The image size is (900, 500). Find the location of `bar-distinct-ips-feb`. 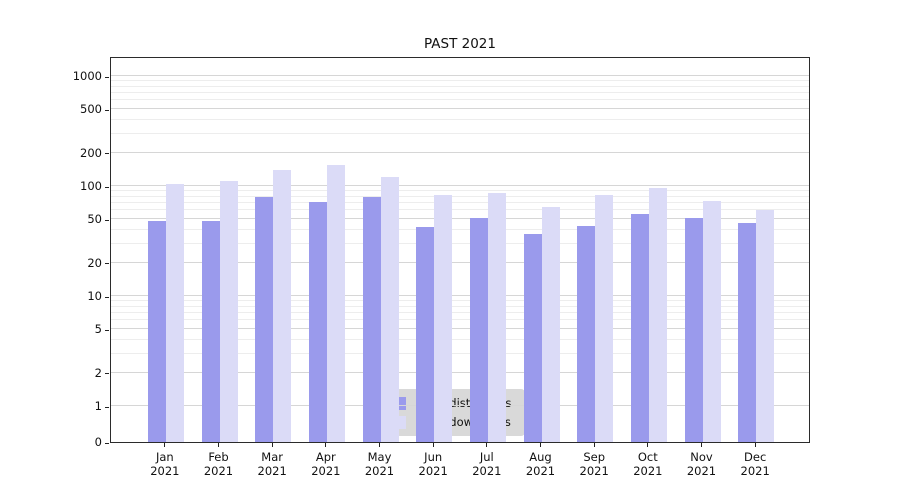

bar-distinct-ips-feb is located at coordinates (210, 331).